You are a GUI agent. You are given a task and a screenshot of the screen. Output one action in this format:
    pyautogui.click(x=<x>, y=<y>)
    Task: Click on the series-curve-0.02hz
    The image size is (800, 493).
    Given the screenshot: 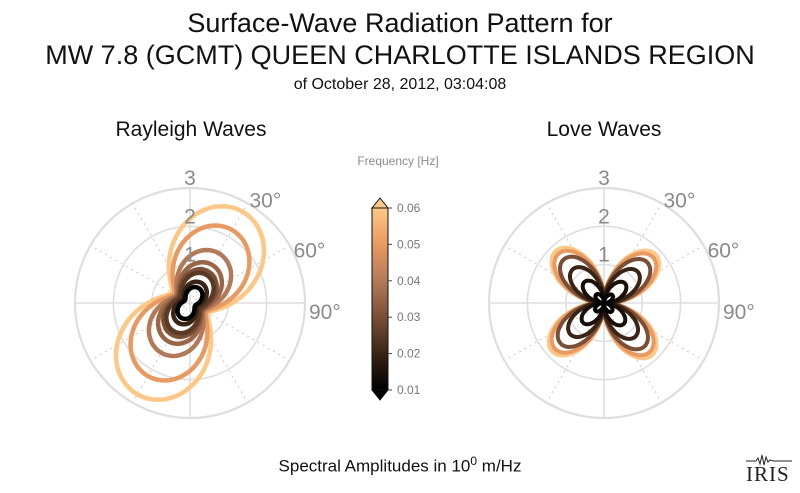 What is the action you would take?
    pyautogui.click(x=190, y=303)
    